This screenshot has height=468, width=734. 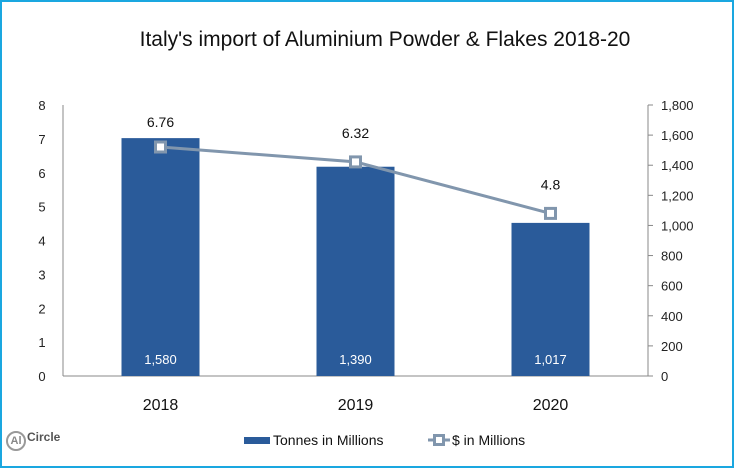 I want to click on right-tick-label: 1,600, so click(x=677, y=135).